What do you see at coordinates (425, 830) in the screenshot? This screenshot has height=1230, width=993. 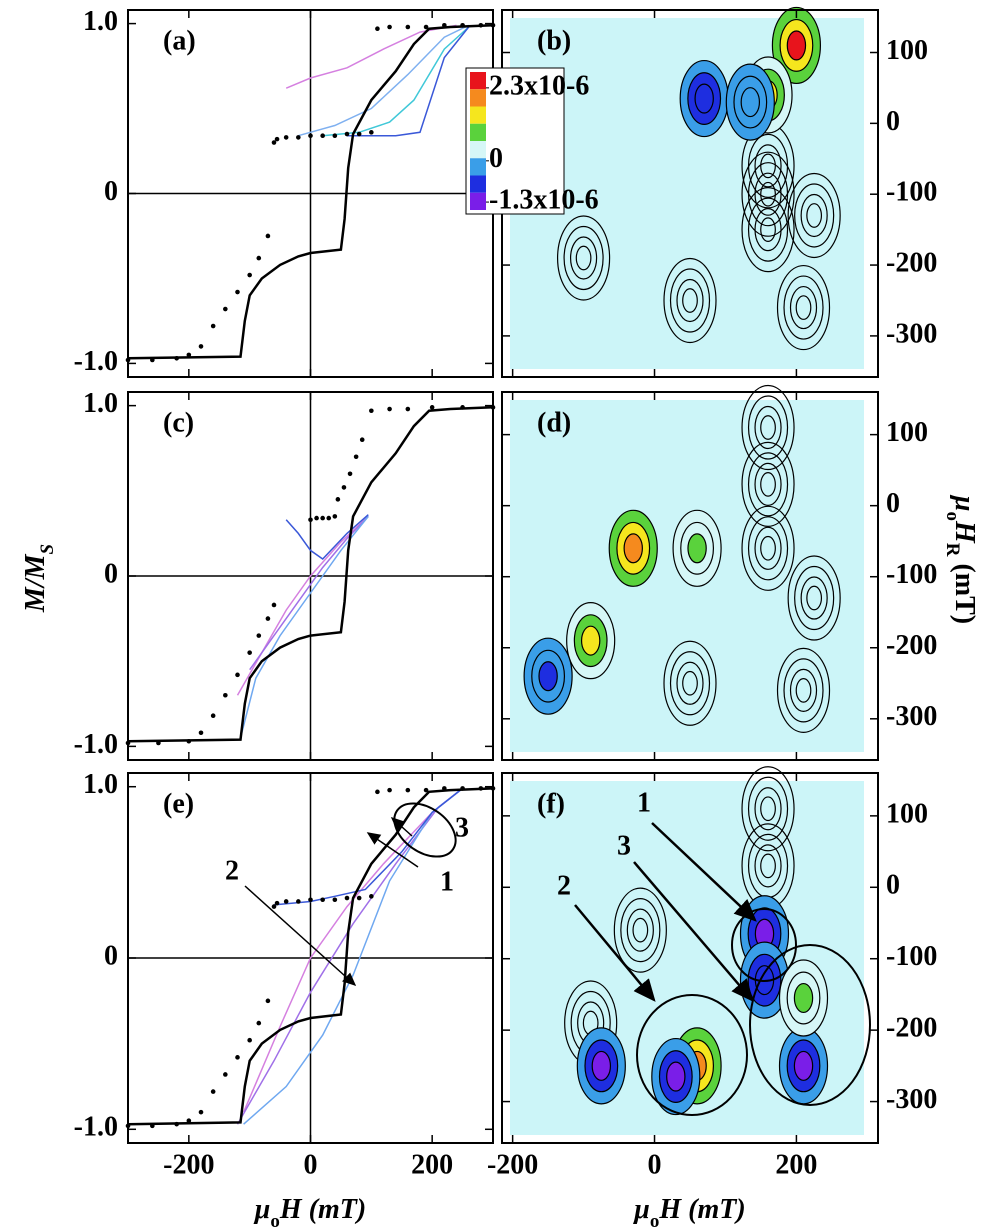 I see `annotation-ellipse` at bounding box center [425, 830].